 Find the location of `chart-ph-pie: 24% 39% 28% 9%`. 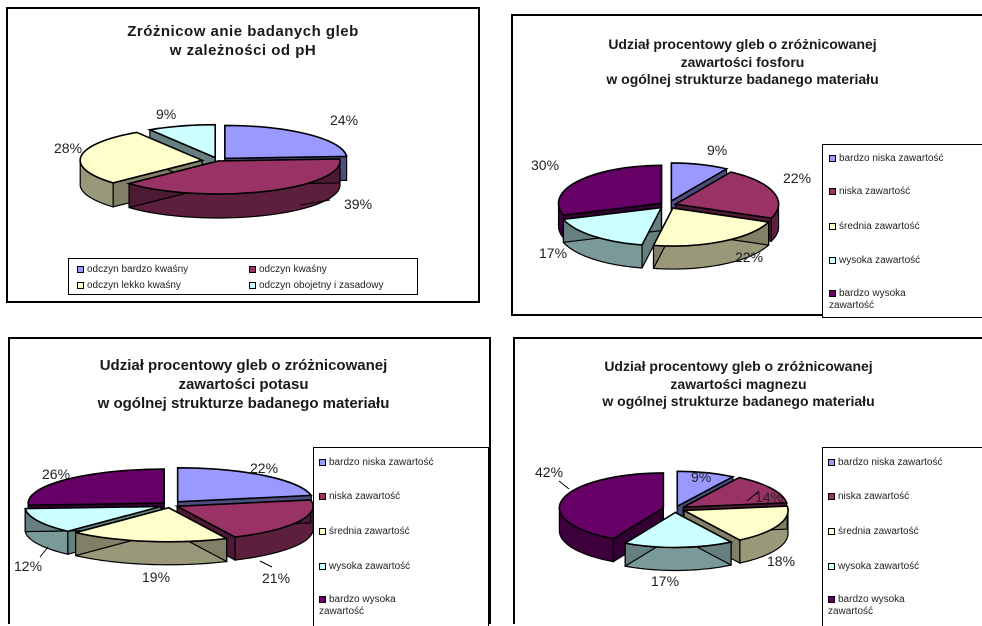

chart-ph-pie: 24% 39% 28% 9% is located at coordinates (213, 162).